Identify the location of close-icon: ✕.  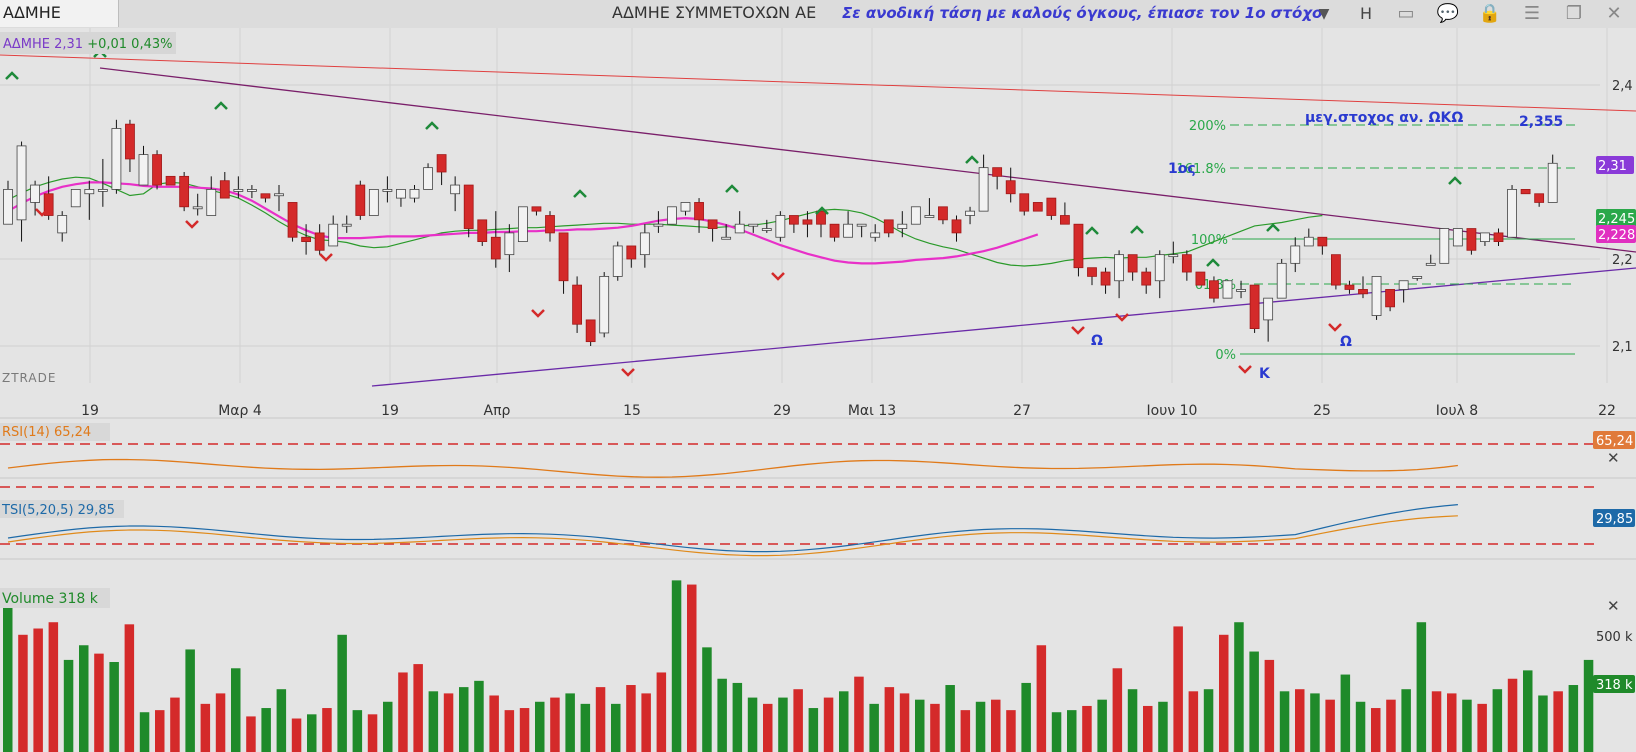
(1614, 13).